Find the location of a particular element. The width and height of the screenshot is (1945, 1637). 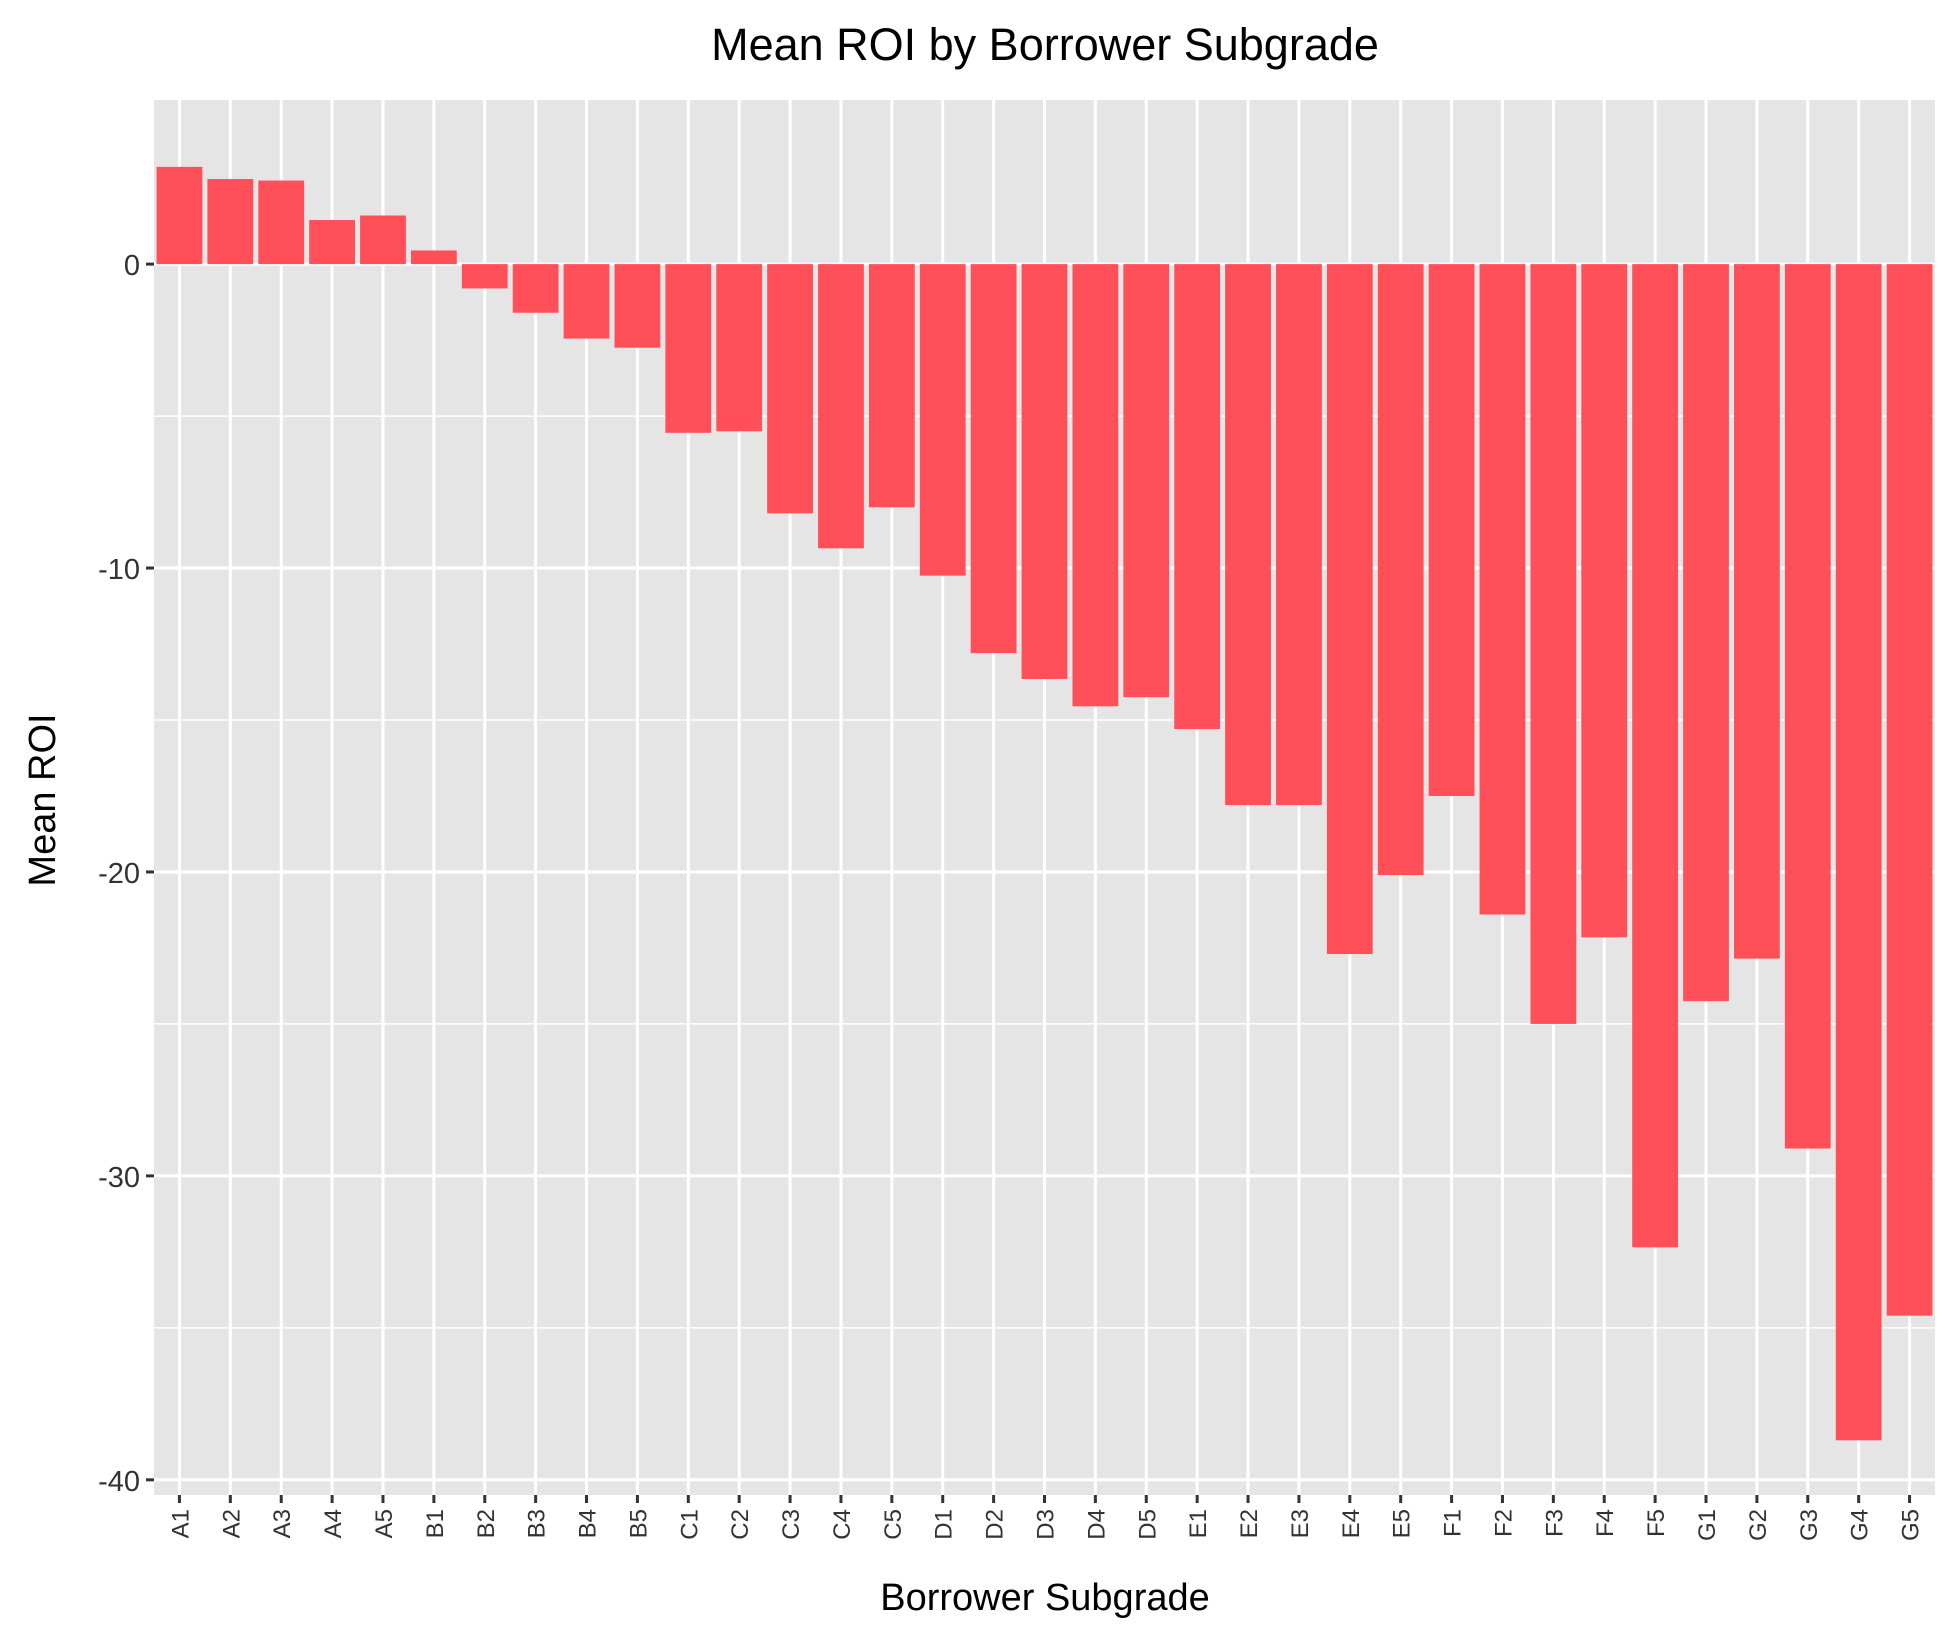

x-tick-label: B3 is located at coordinates (537, 1523).